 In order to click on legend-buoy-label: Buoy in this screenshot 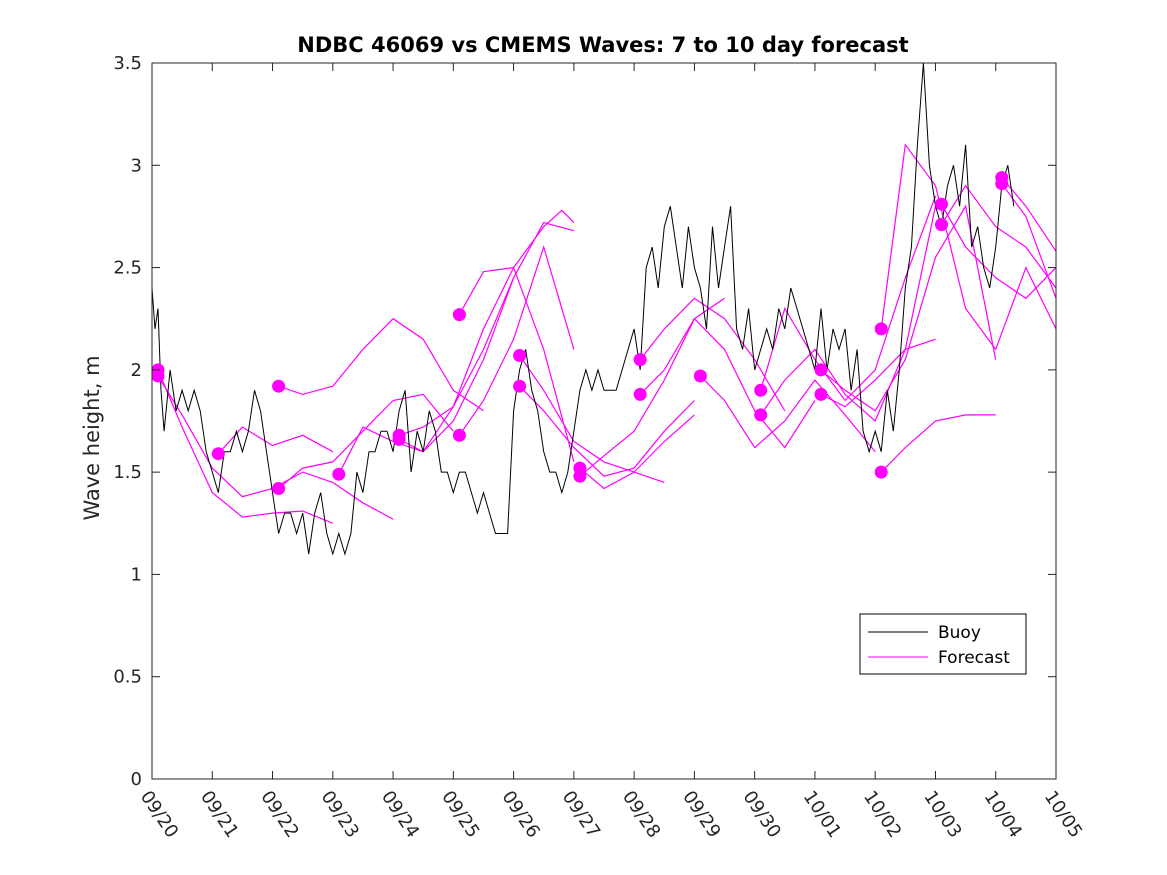, I will do `click(959, 633)`.